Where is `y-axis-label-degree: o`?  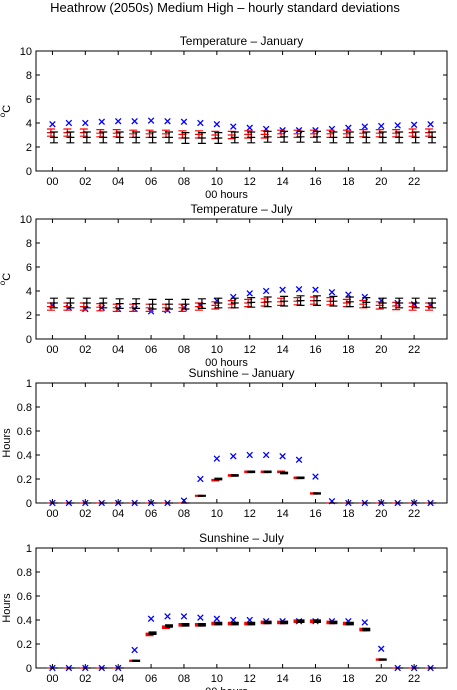 y-axis-label-degree: o is located at coordinates (3, 114).